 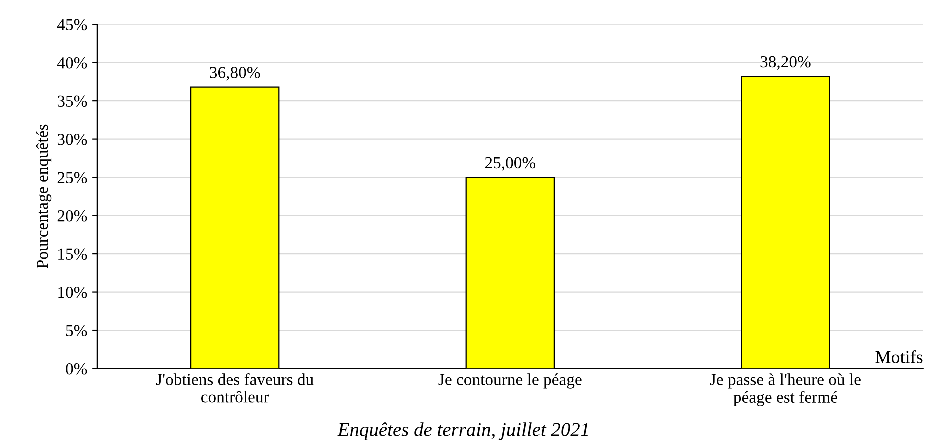 What do you see at coordinates (73, 216) in the screenshot?
I see `y-tick-label: 20%` at bounding box center [73, 216].